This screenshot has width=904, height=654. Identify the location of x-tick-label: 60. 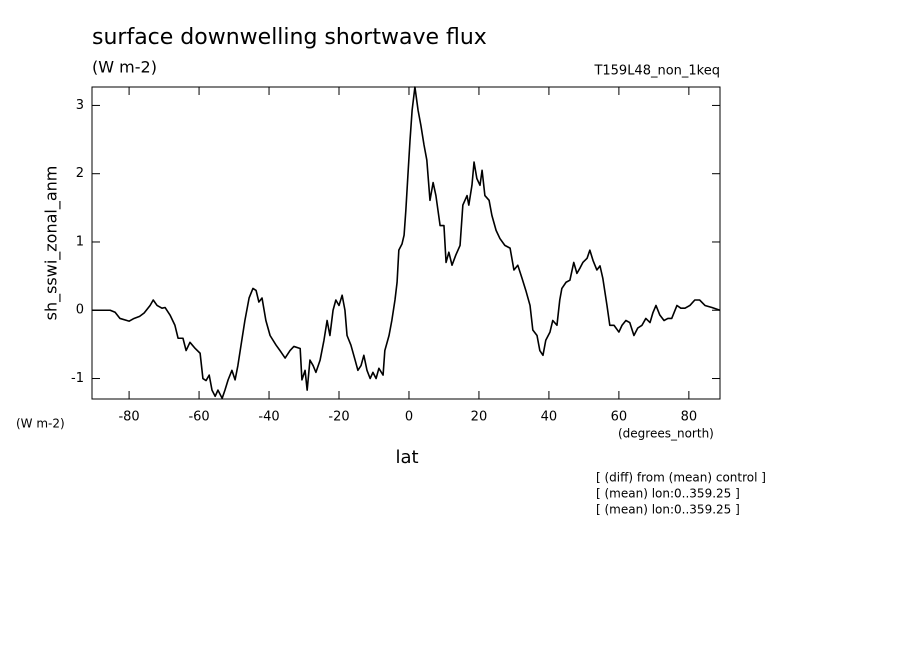
(619, 417).